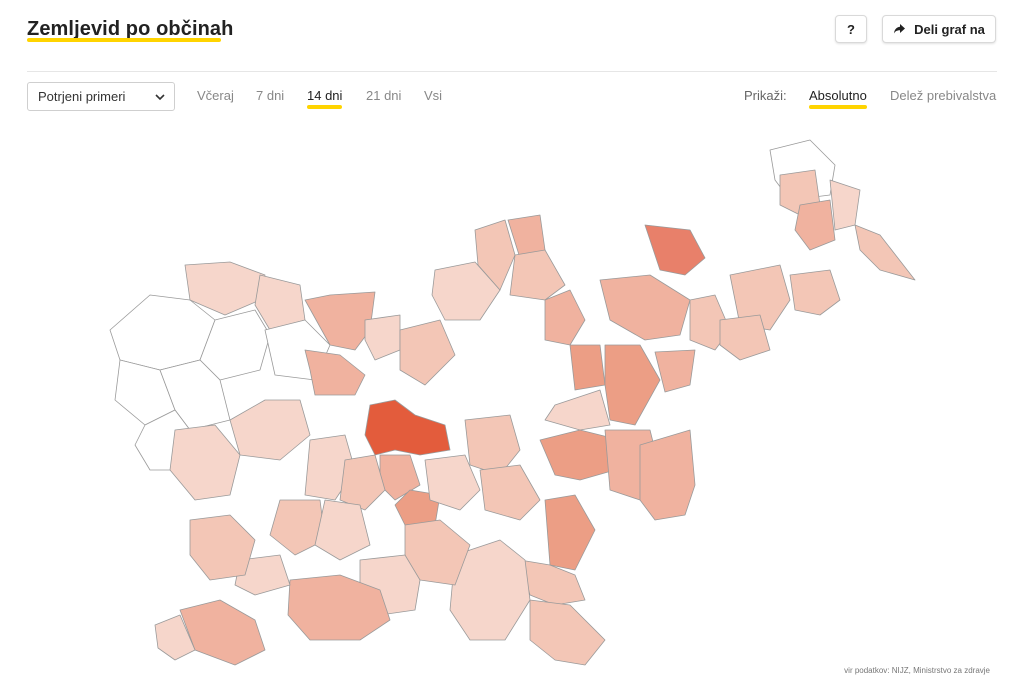  I want to click on share-arrow-icon, so click(900, 29).